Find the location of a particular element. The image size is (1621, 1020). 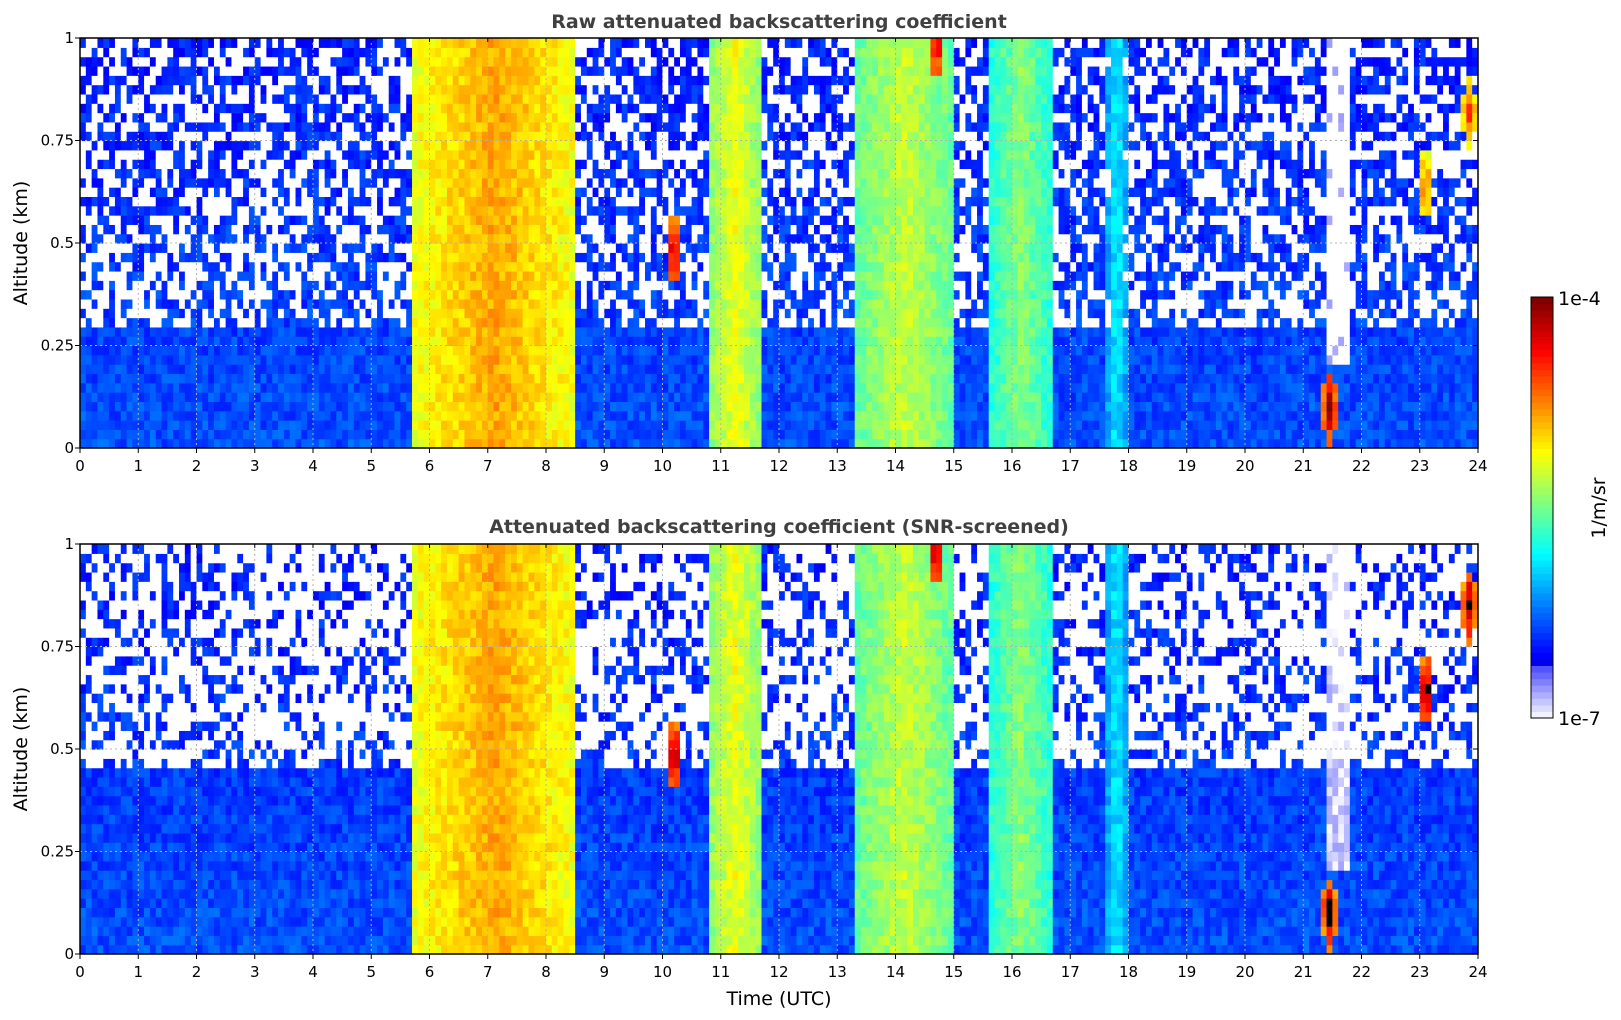

colorbar-min-label: 1e-7 is located at coordinates (1579, 719).